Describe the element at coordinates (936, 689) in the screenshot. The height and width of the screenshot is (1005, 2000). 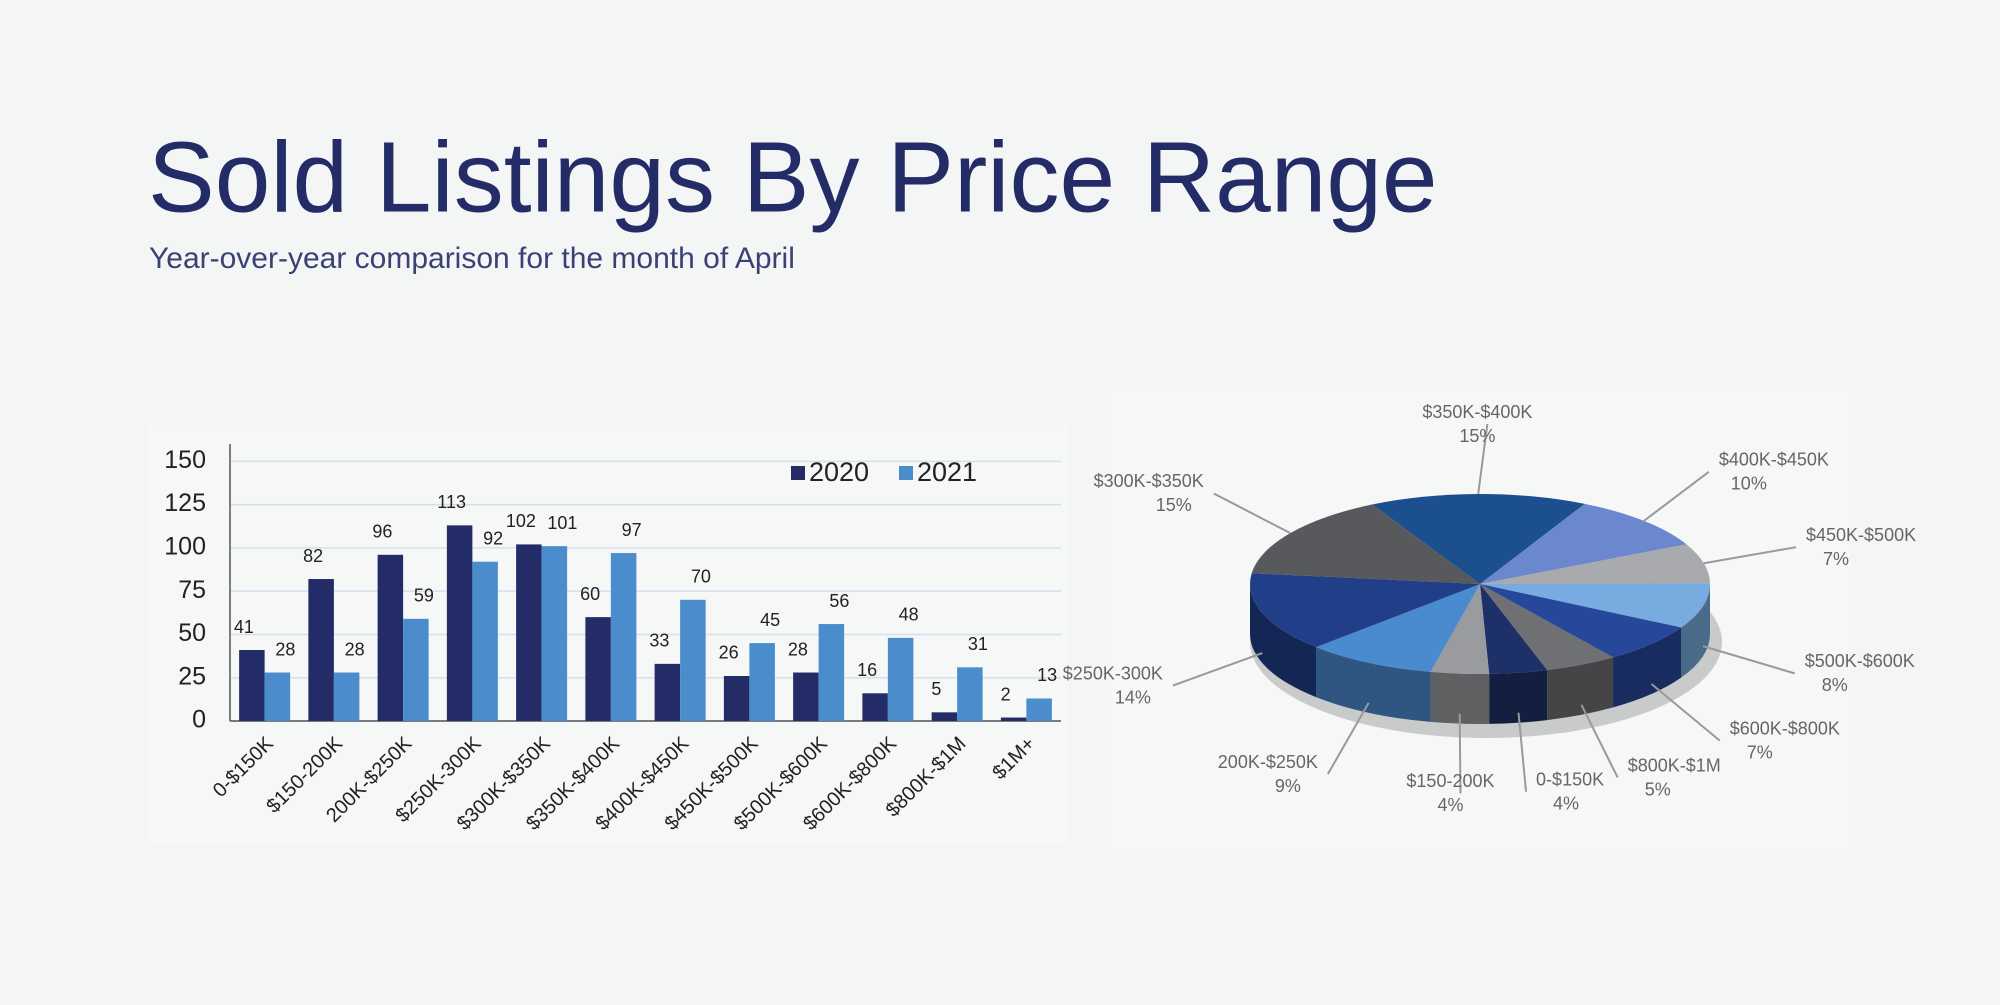
I see `data-label: 5` at that location.